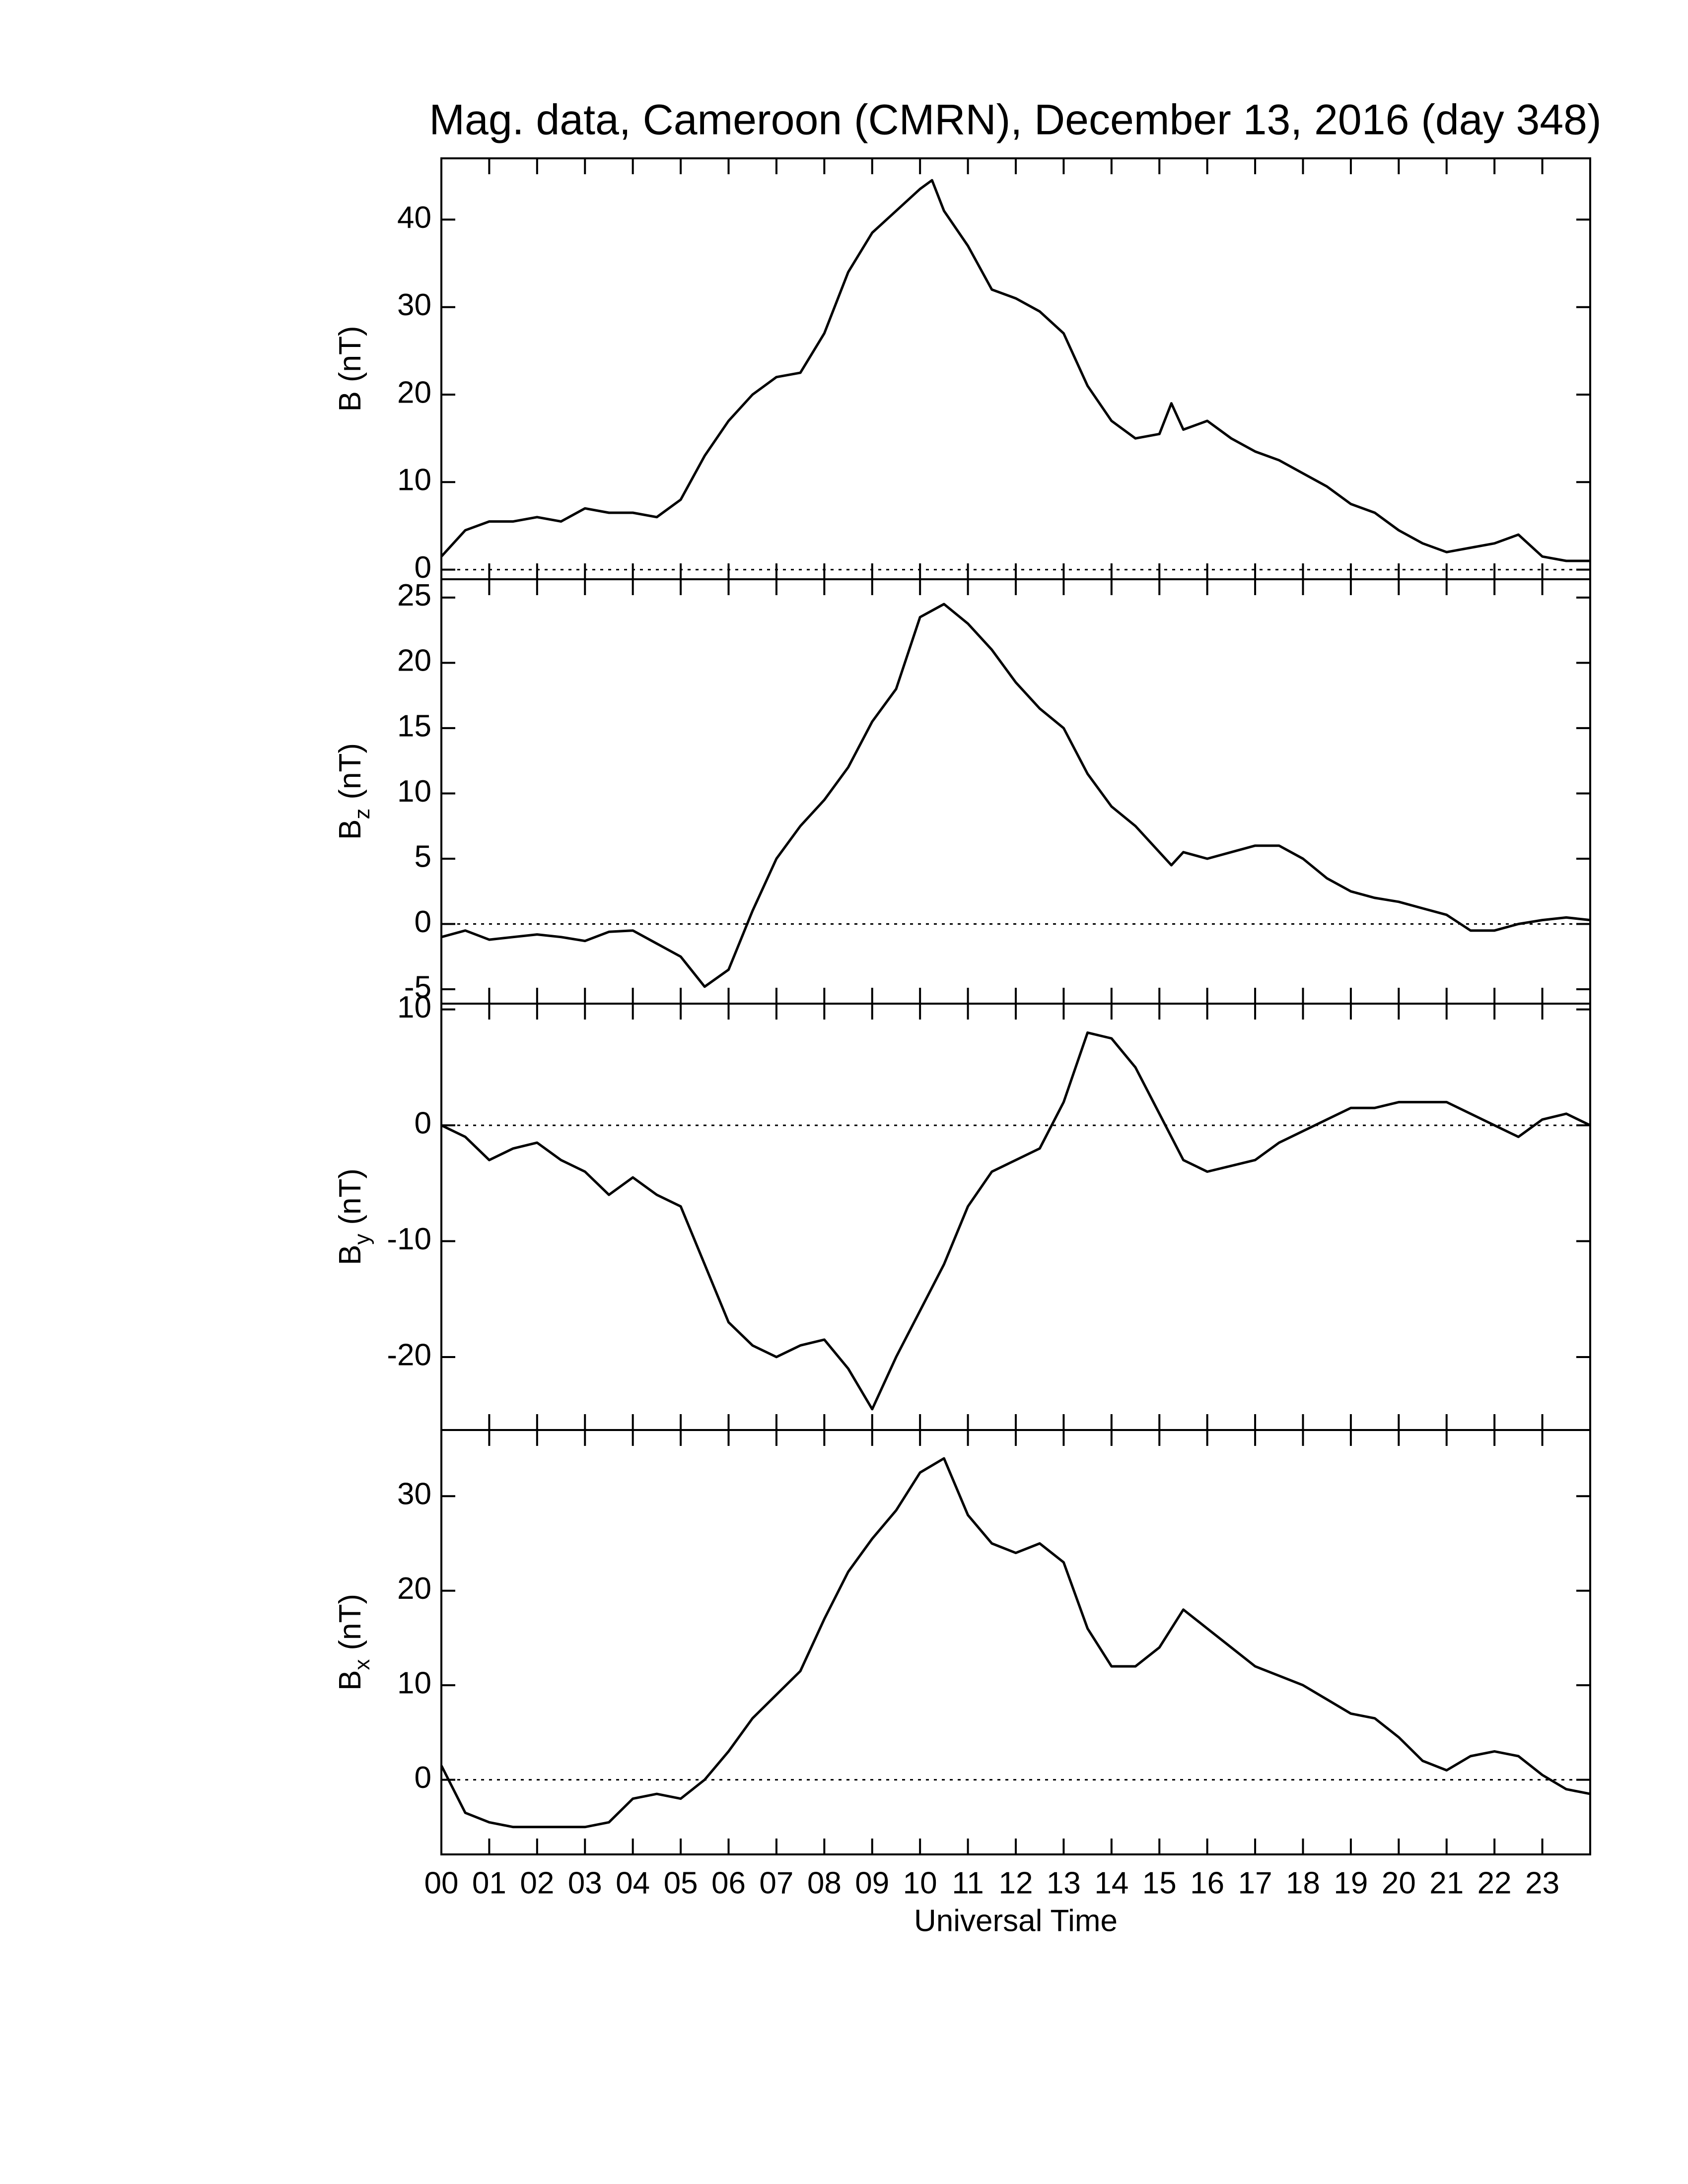 This screenshot has width=1688, height=2184. I want to click on x-axis-label: Universal Time, so click(1016, 1921).